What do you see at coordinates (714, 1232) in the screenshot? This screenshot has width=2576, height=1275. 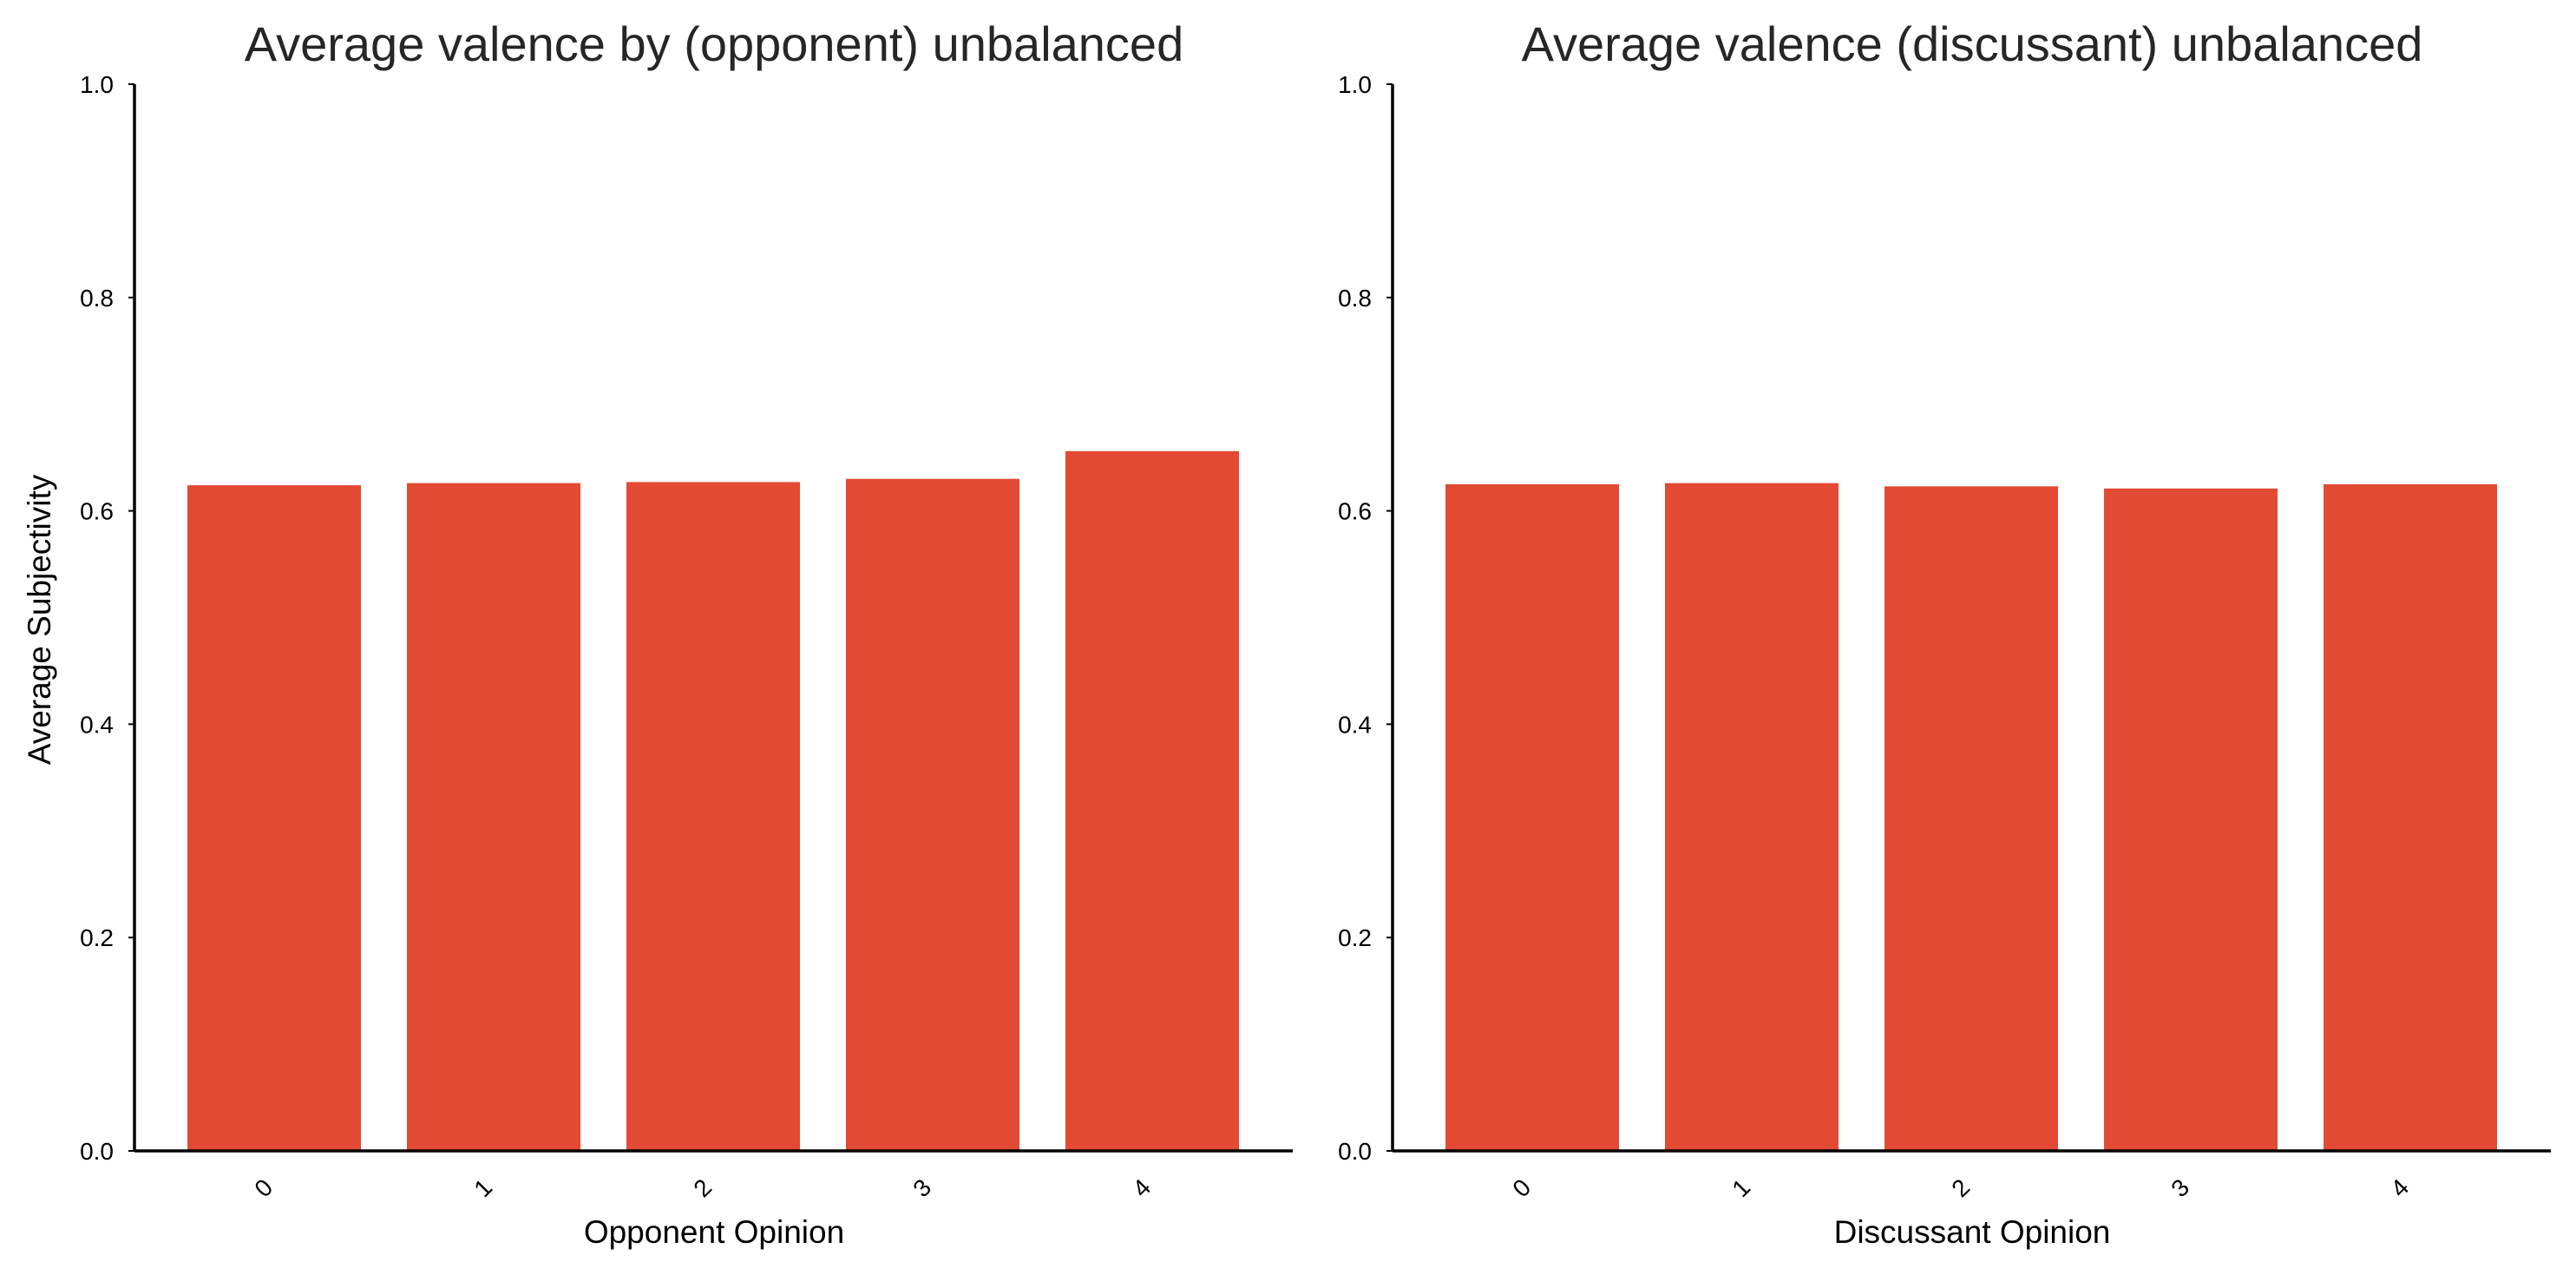 I see `x-axis-label: Opponent Opinion` at bounding box center [714, 1232].